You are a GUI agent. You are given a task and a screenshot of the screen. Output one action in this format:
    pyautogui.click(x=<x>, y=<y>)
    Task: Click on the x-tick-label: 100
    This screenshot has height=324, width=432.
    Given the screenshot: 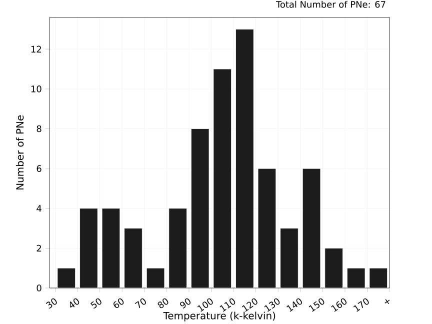 What is the action you would take?
    pyautogui.click(x=205, y=305)
    